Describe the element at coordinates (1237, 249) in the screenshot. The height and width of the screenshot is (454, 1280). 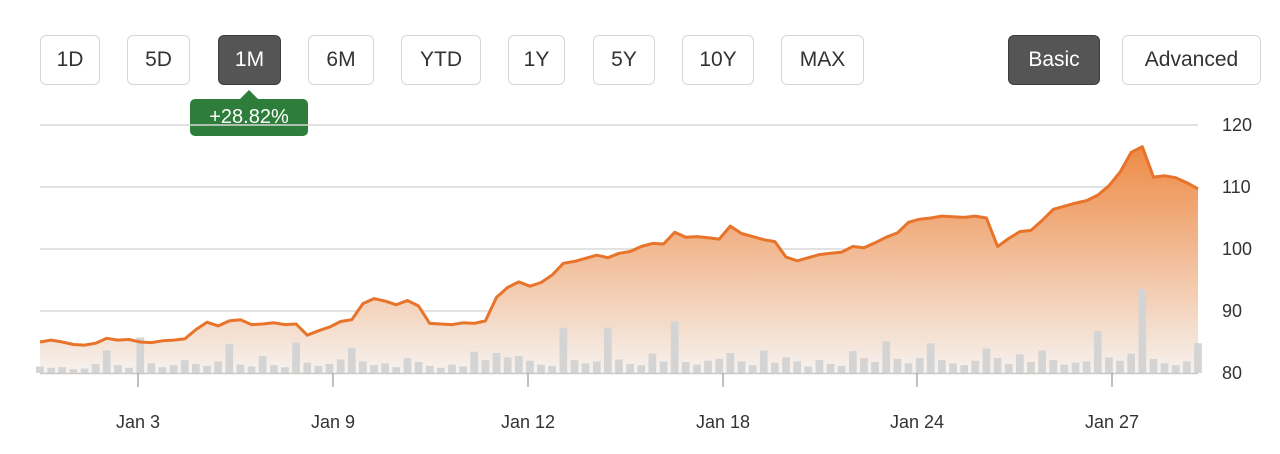
I see `y-tick-label: 100` at that location.